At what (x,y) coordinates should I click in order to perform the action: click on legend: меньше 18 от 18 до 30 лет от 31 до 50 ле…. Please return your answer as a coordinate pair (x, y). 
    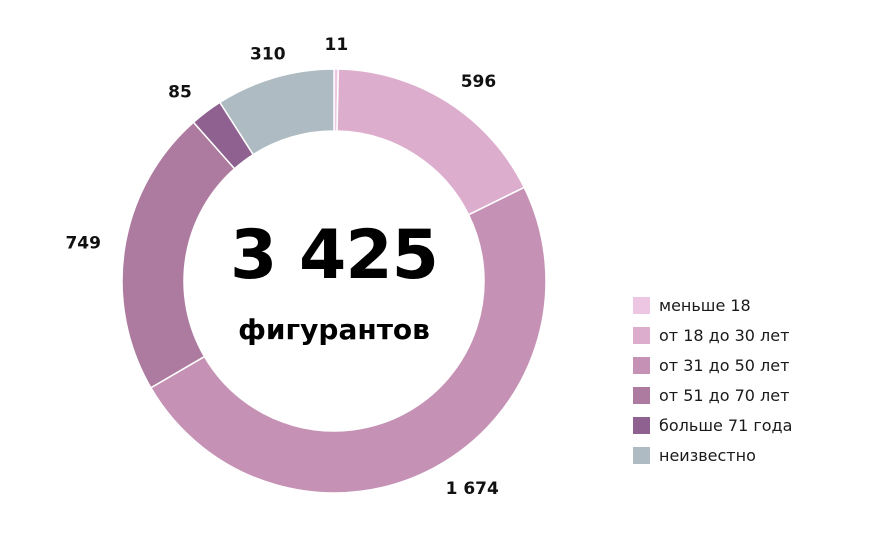
    Looking at the image, I should click on (712, 380).